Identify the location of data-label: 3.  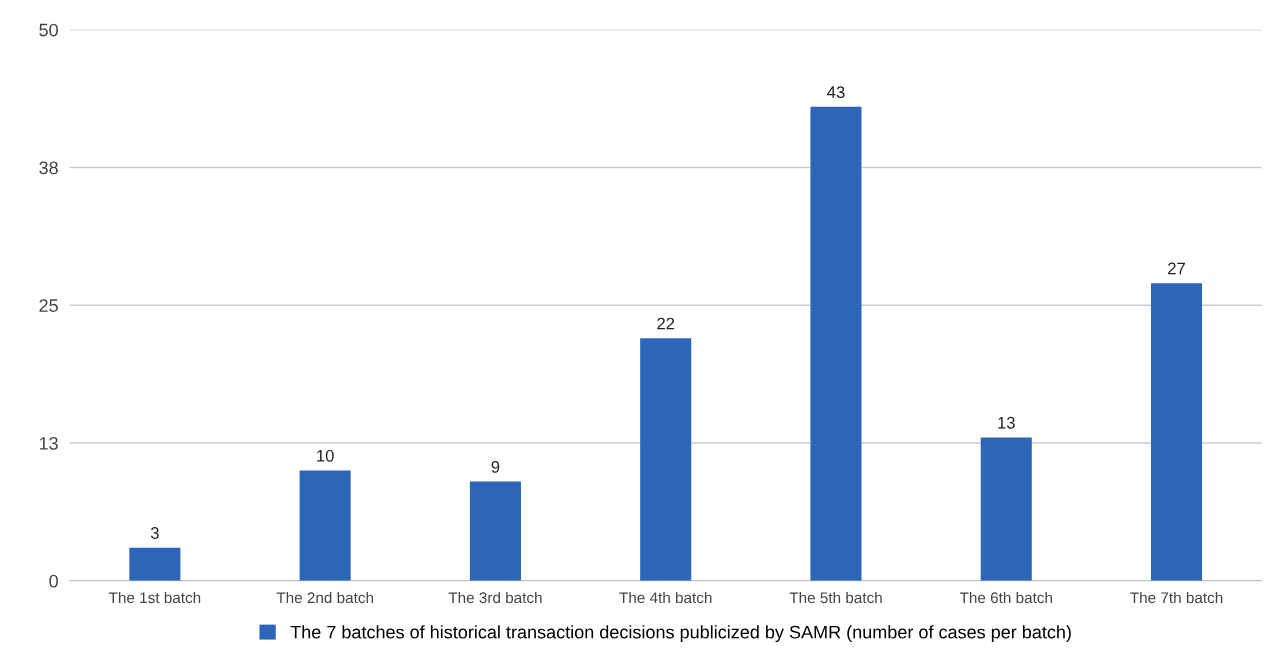
(154, 533).